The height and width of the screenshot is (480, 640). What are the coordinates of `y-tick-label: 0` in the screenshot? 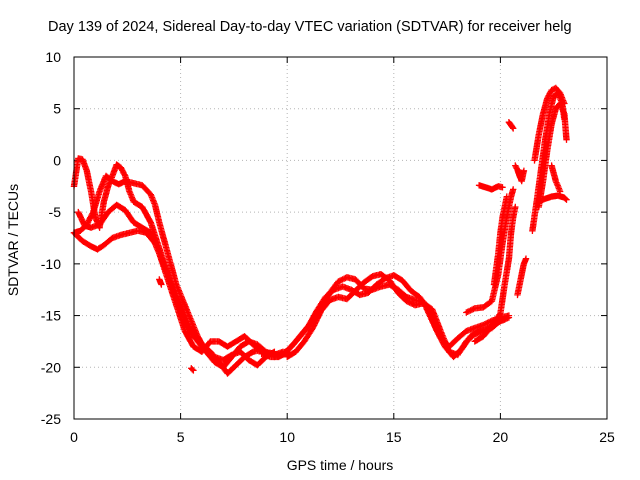 It's located at (57, 160).